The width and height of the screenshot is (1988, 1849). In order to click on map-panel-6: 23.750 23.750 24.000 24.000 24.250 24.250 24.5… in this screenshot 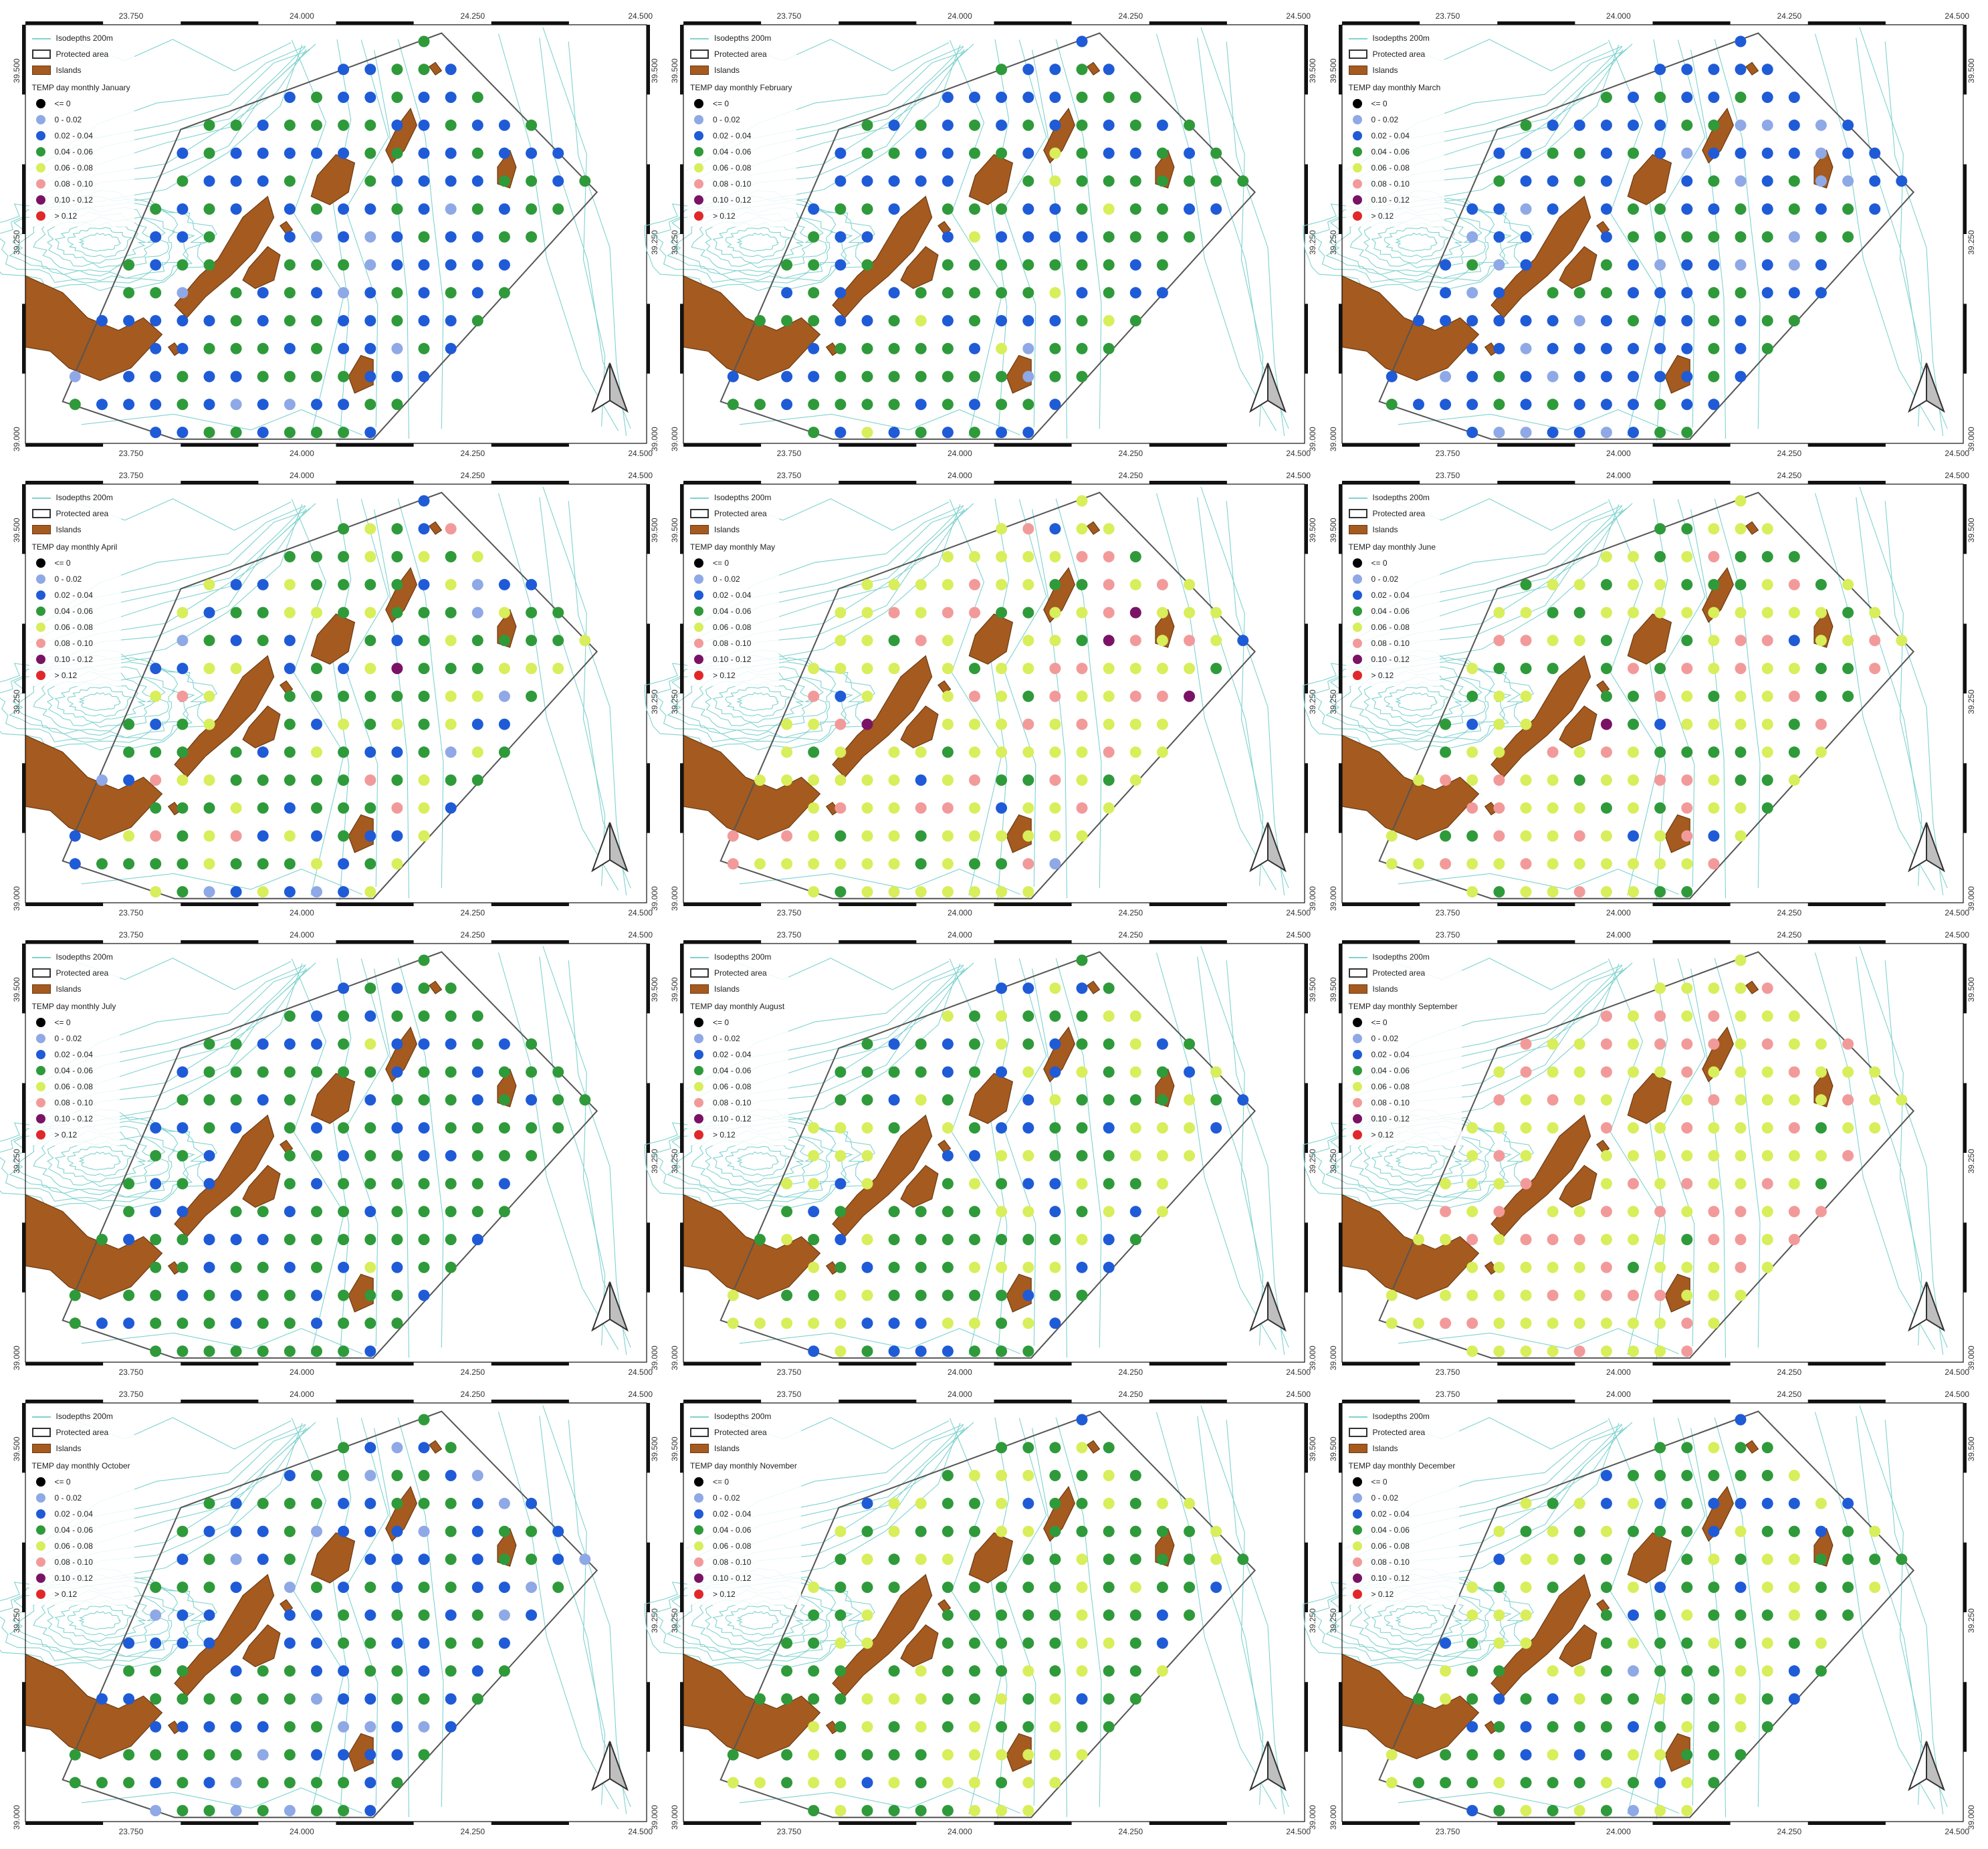, I will do `click(1639, 695)`.